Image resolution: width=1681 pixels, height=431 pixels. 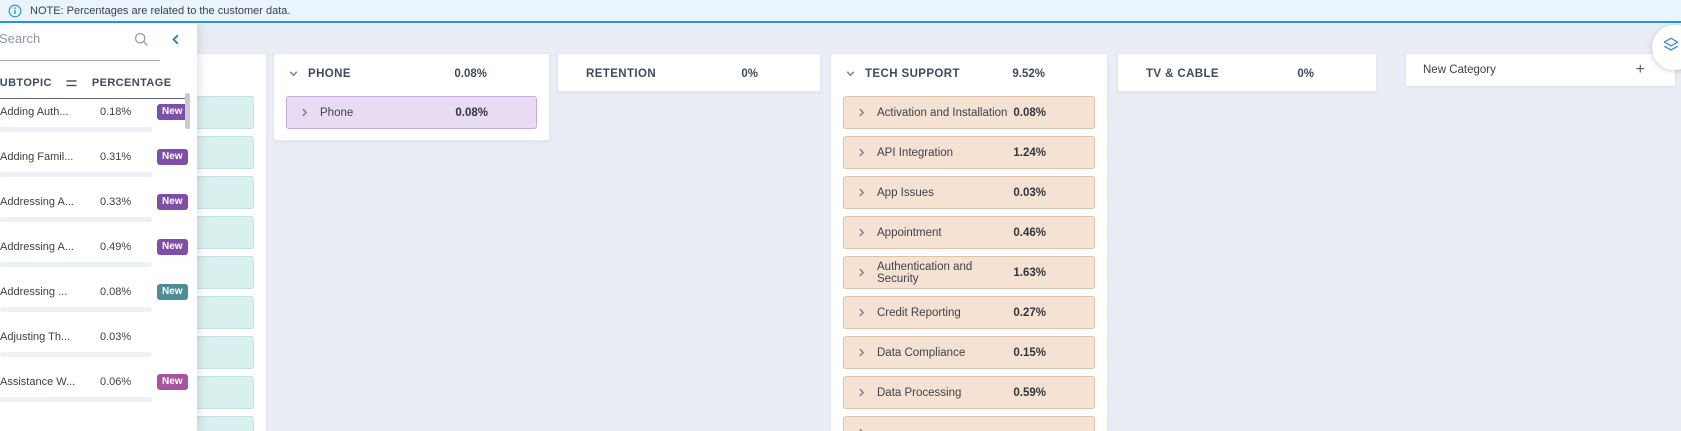 What do you see at coordinates (969, 423) in the screenshot?
I see `subtopic-card-partial` at bounding box center [969, 423].